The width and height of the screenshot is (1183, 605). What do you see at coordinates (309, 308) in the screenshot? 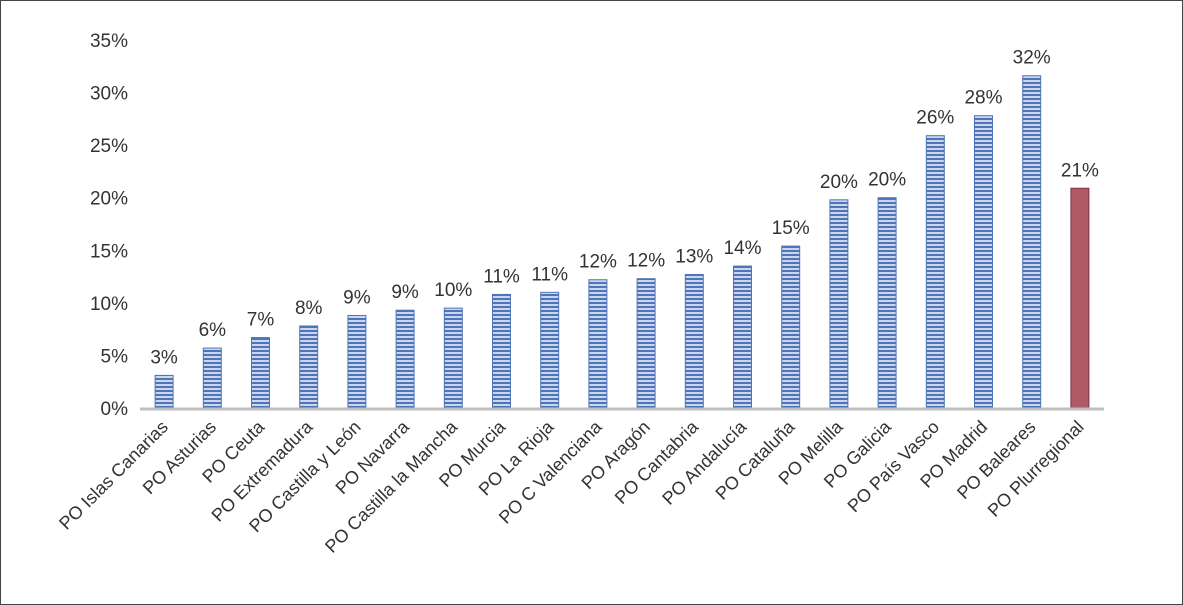
I see `data-label: 8%` at bounding box center [309, 308].